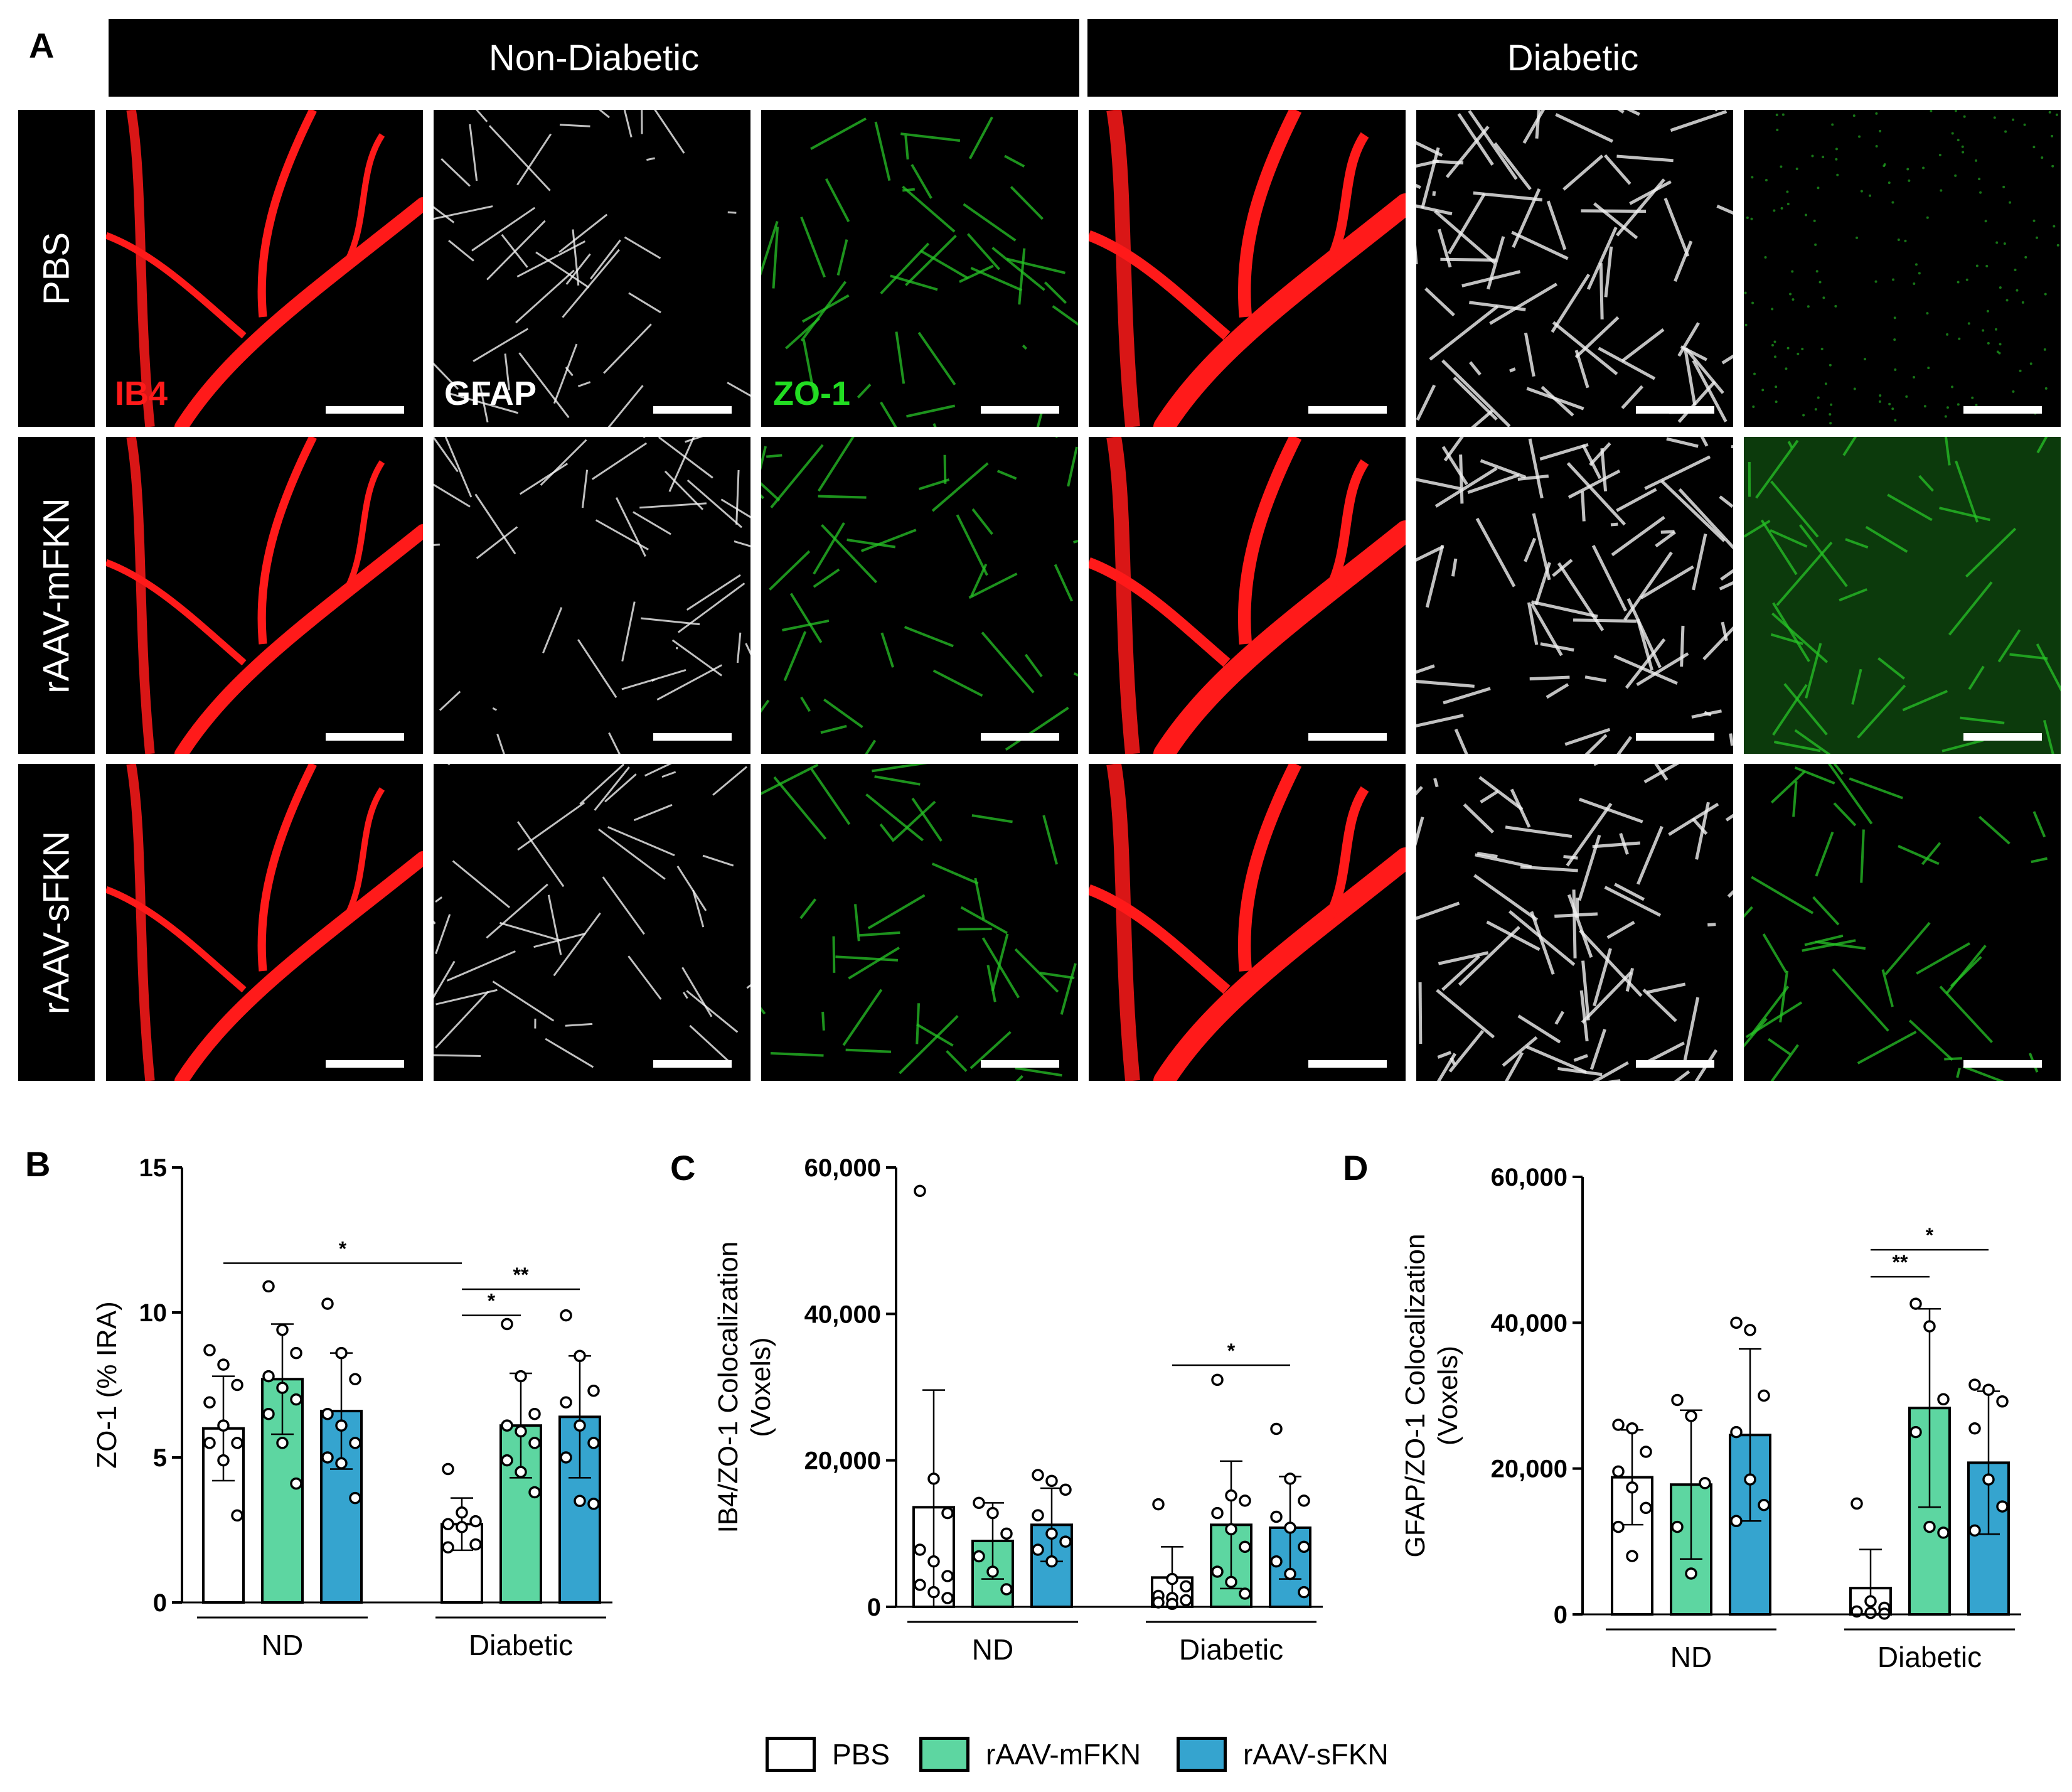 The width and height of the screenshot is (2072, 1792). Describe the element at coordinates (1572, 58) in the screenshot. I see `header-diabetic: Diabetic` at that location.